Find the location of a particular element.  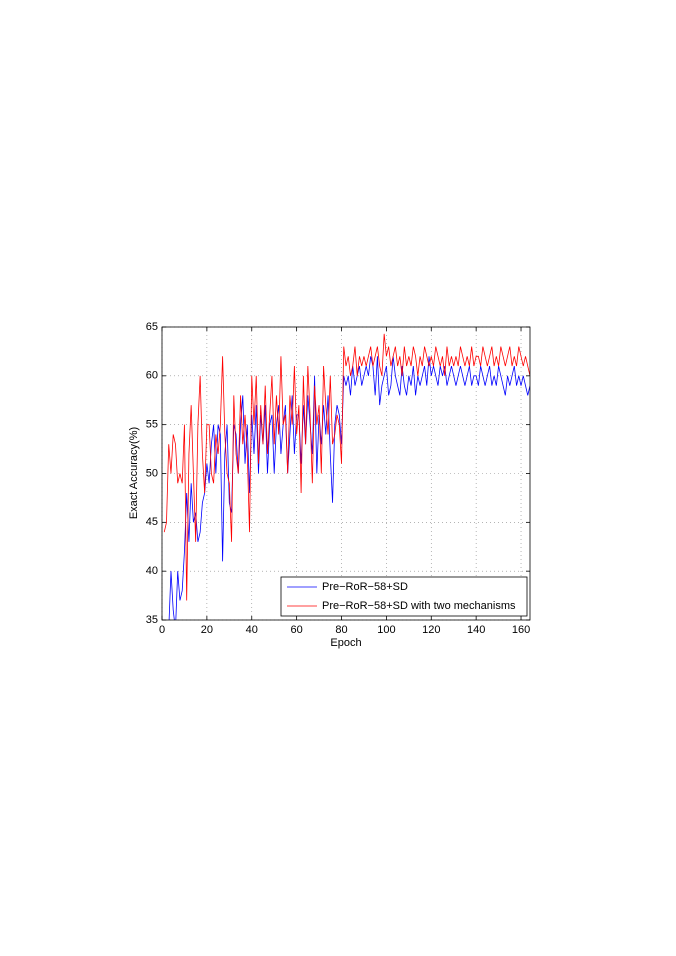

y-tick-label: 40 is located at coordinates (152, 571).